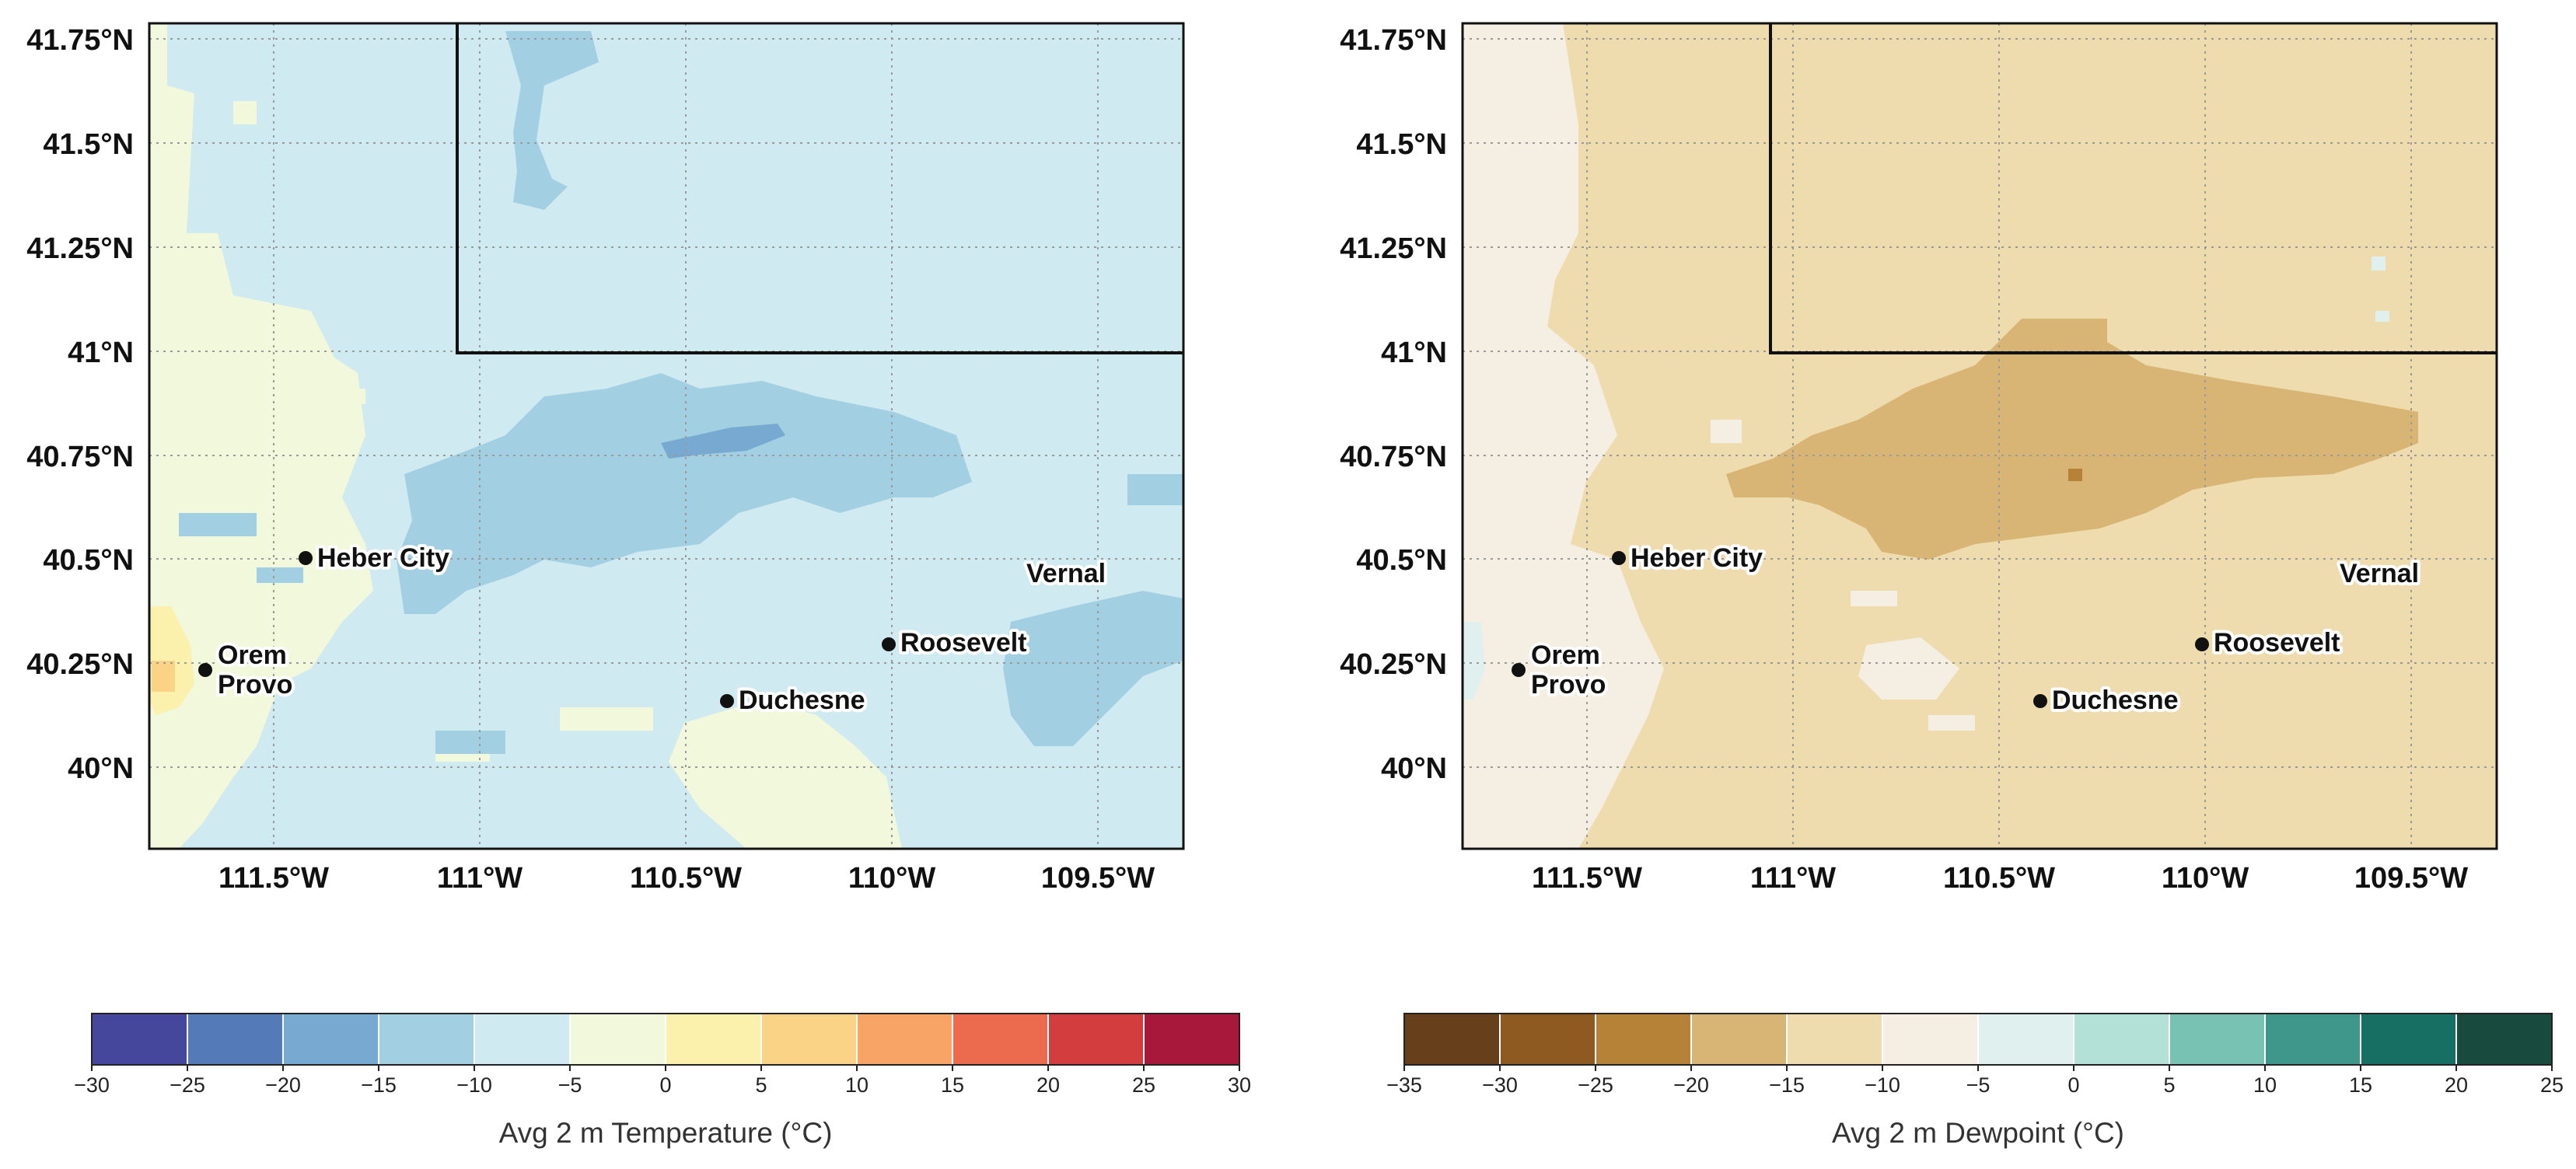  Describe the element at coordinates (2072, 439) in the screenshot. I see `dewpoint-dry-region` at that location.